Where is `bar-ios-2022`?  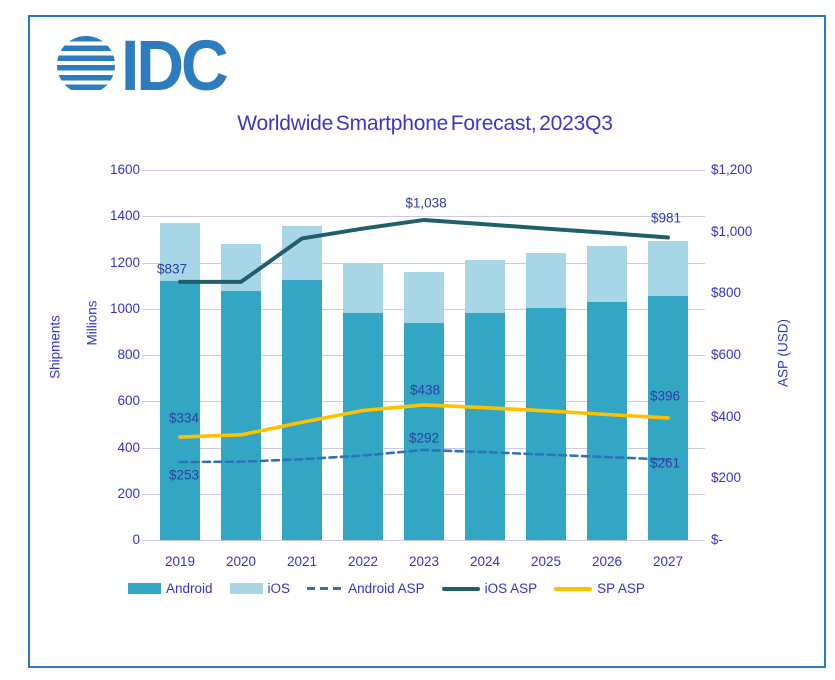
bar-ios-2022 is located at coordinates (363, 288).